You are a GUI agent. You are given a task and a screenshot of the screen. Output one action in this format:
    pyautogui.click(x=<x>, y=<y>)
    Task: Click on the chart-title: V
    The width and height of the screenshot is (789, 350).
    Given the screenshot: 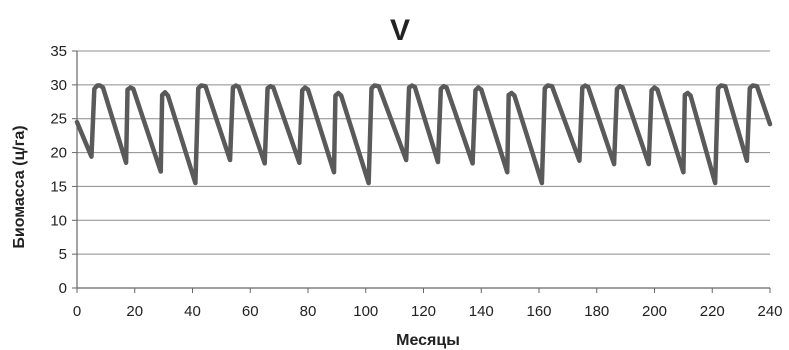 What is the action you would take?
    pyautogui.click(x=400, y=30)
    